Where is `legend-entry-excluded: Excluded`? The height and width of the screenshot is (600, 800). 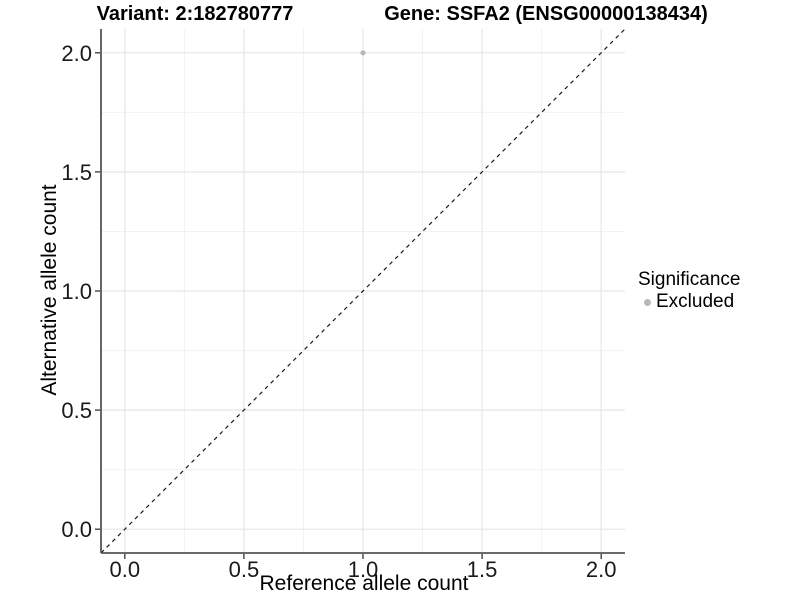 legend-entry-excluded: Excluded is located at coordinates (689, 302).